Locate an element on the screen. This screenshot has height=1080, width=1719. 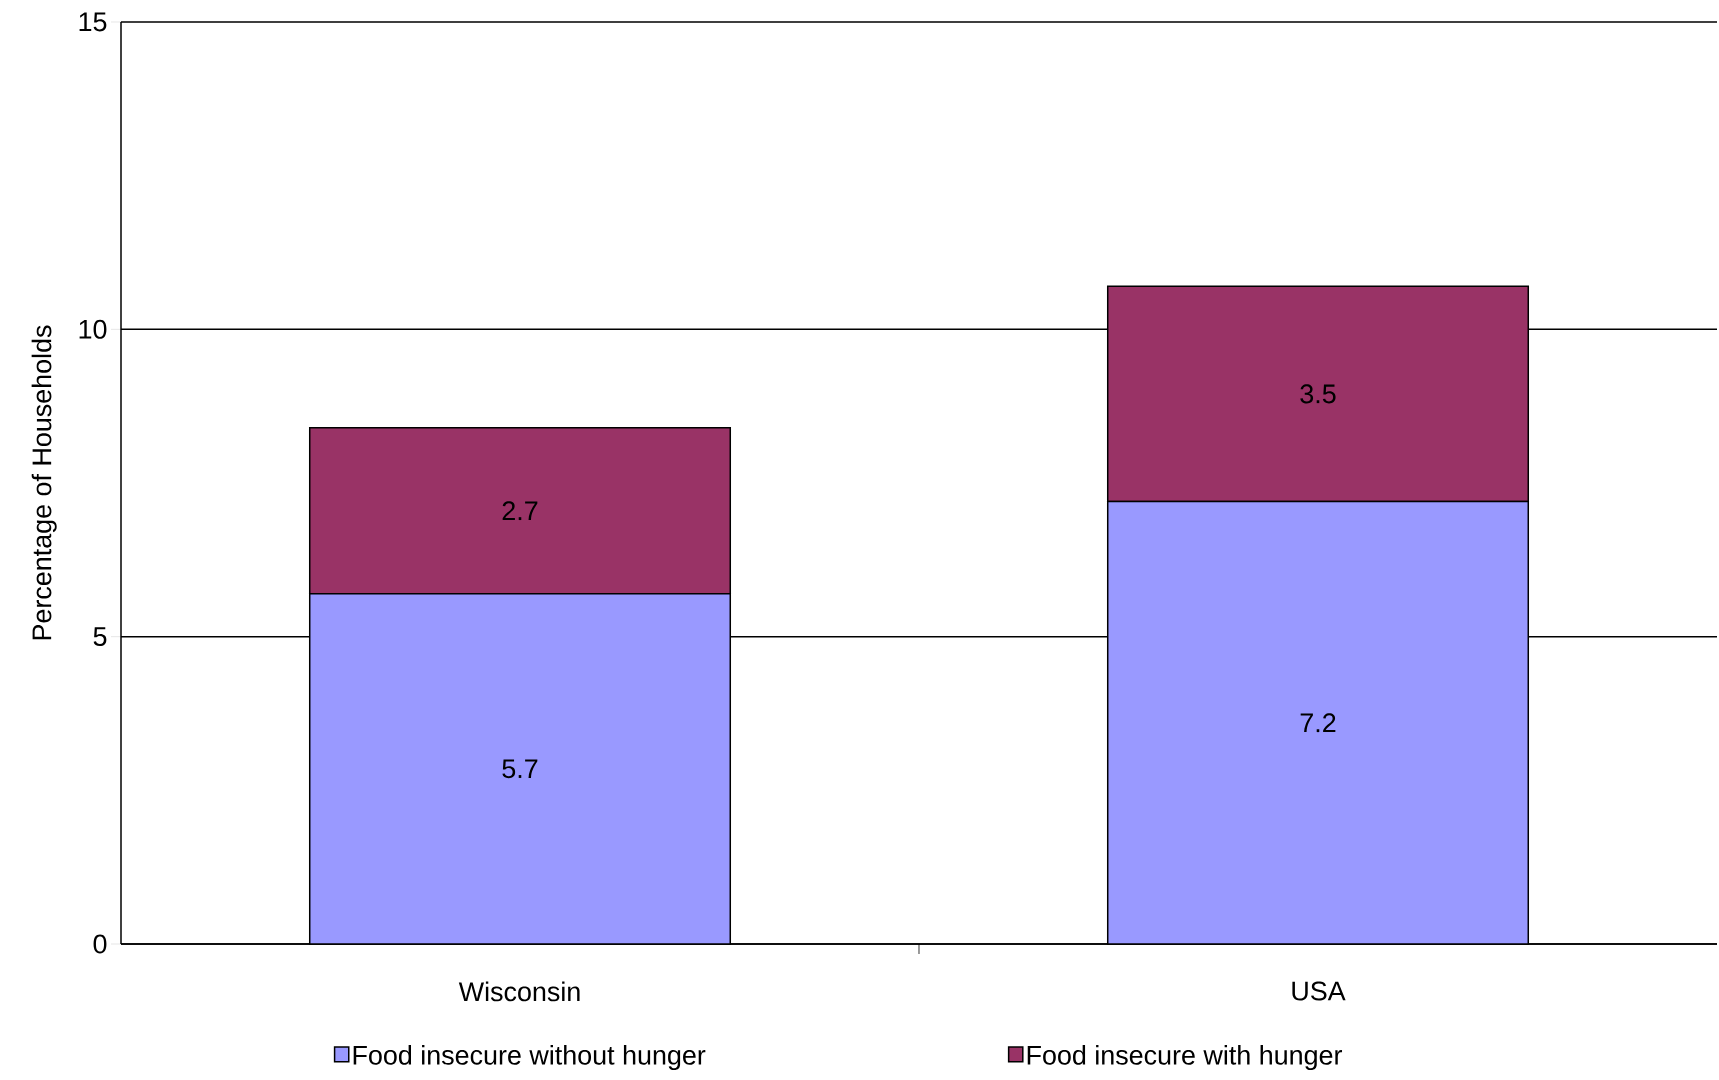
y-tick-label: 0 is located at coordinates (100, 944).